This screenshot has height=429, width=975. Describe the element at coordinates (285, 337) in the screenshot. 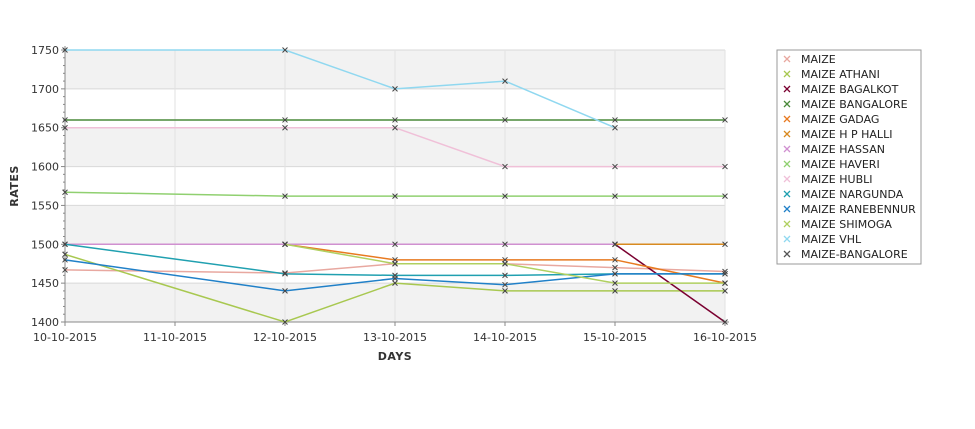

I see `x-tick-label: 12-10-2015` at that location.